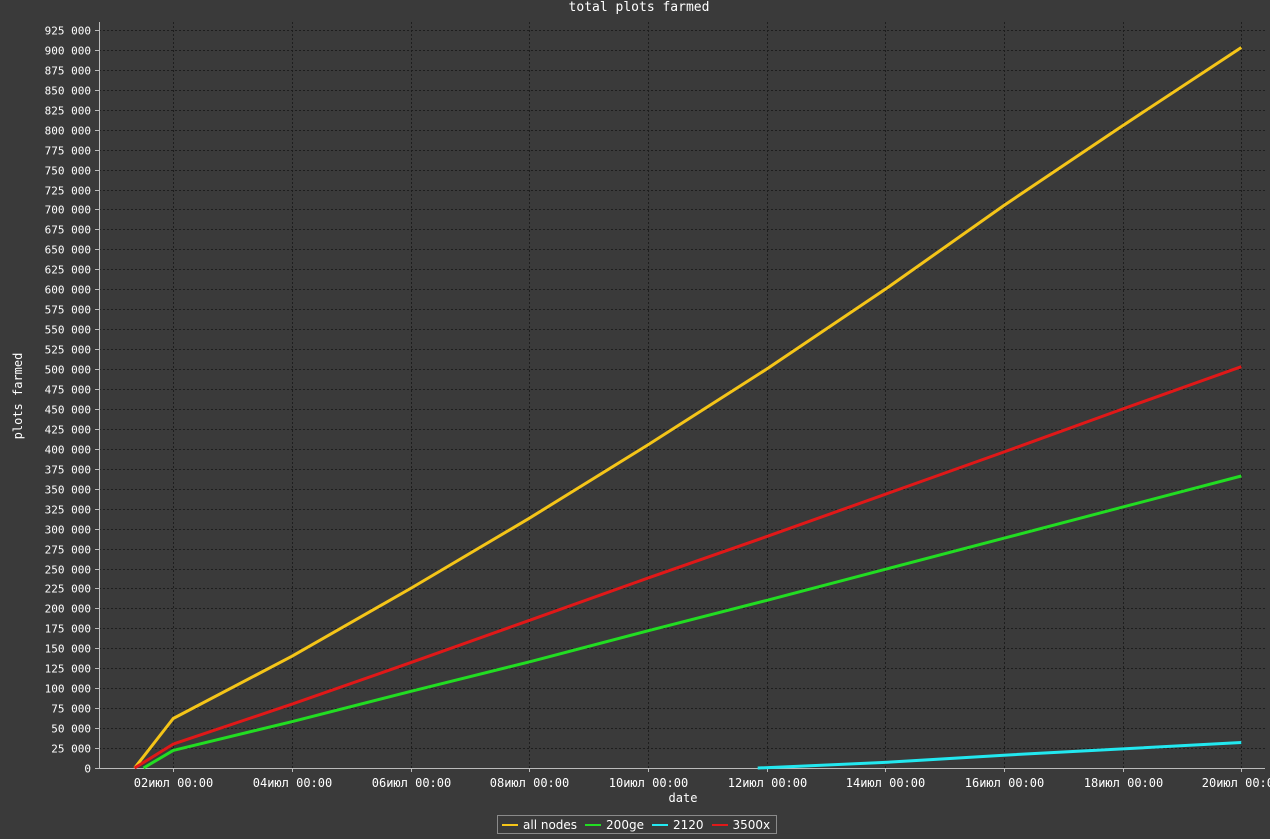  I want to click on y-tick-label: 250 000, so click(68, 570).